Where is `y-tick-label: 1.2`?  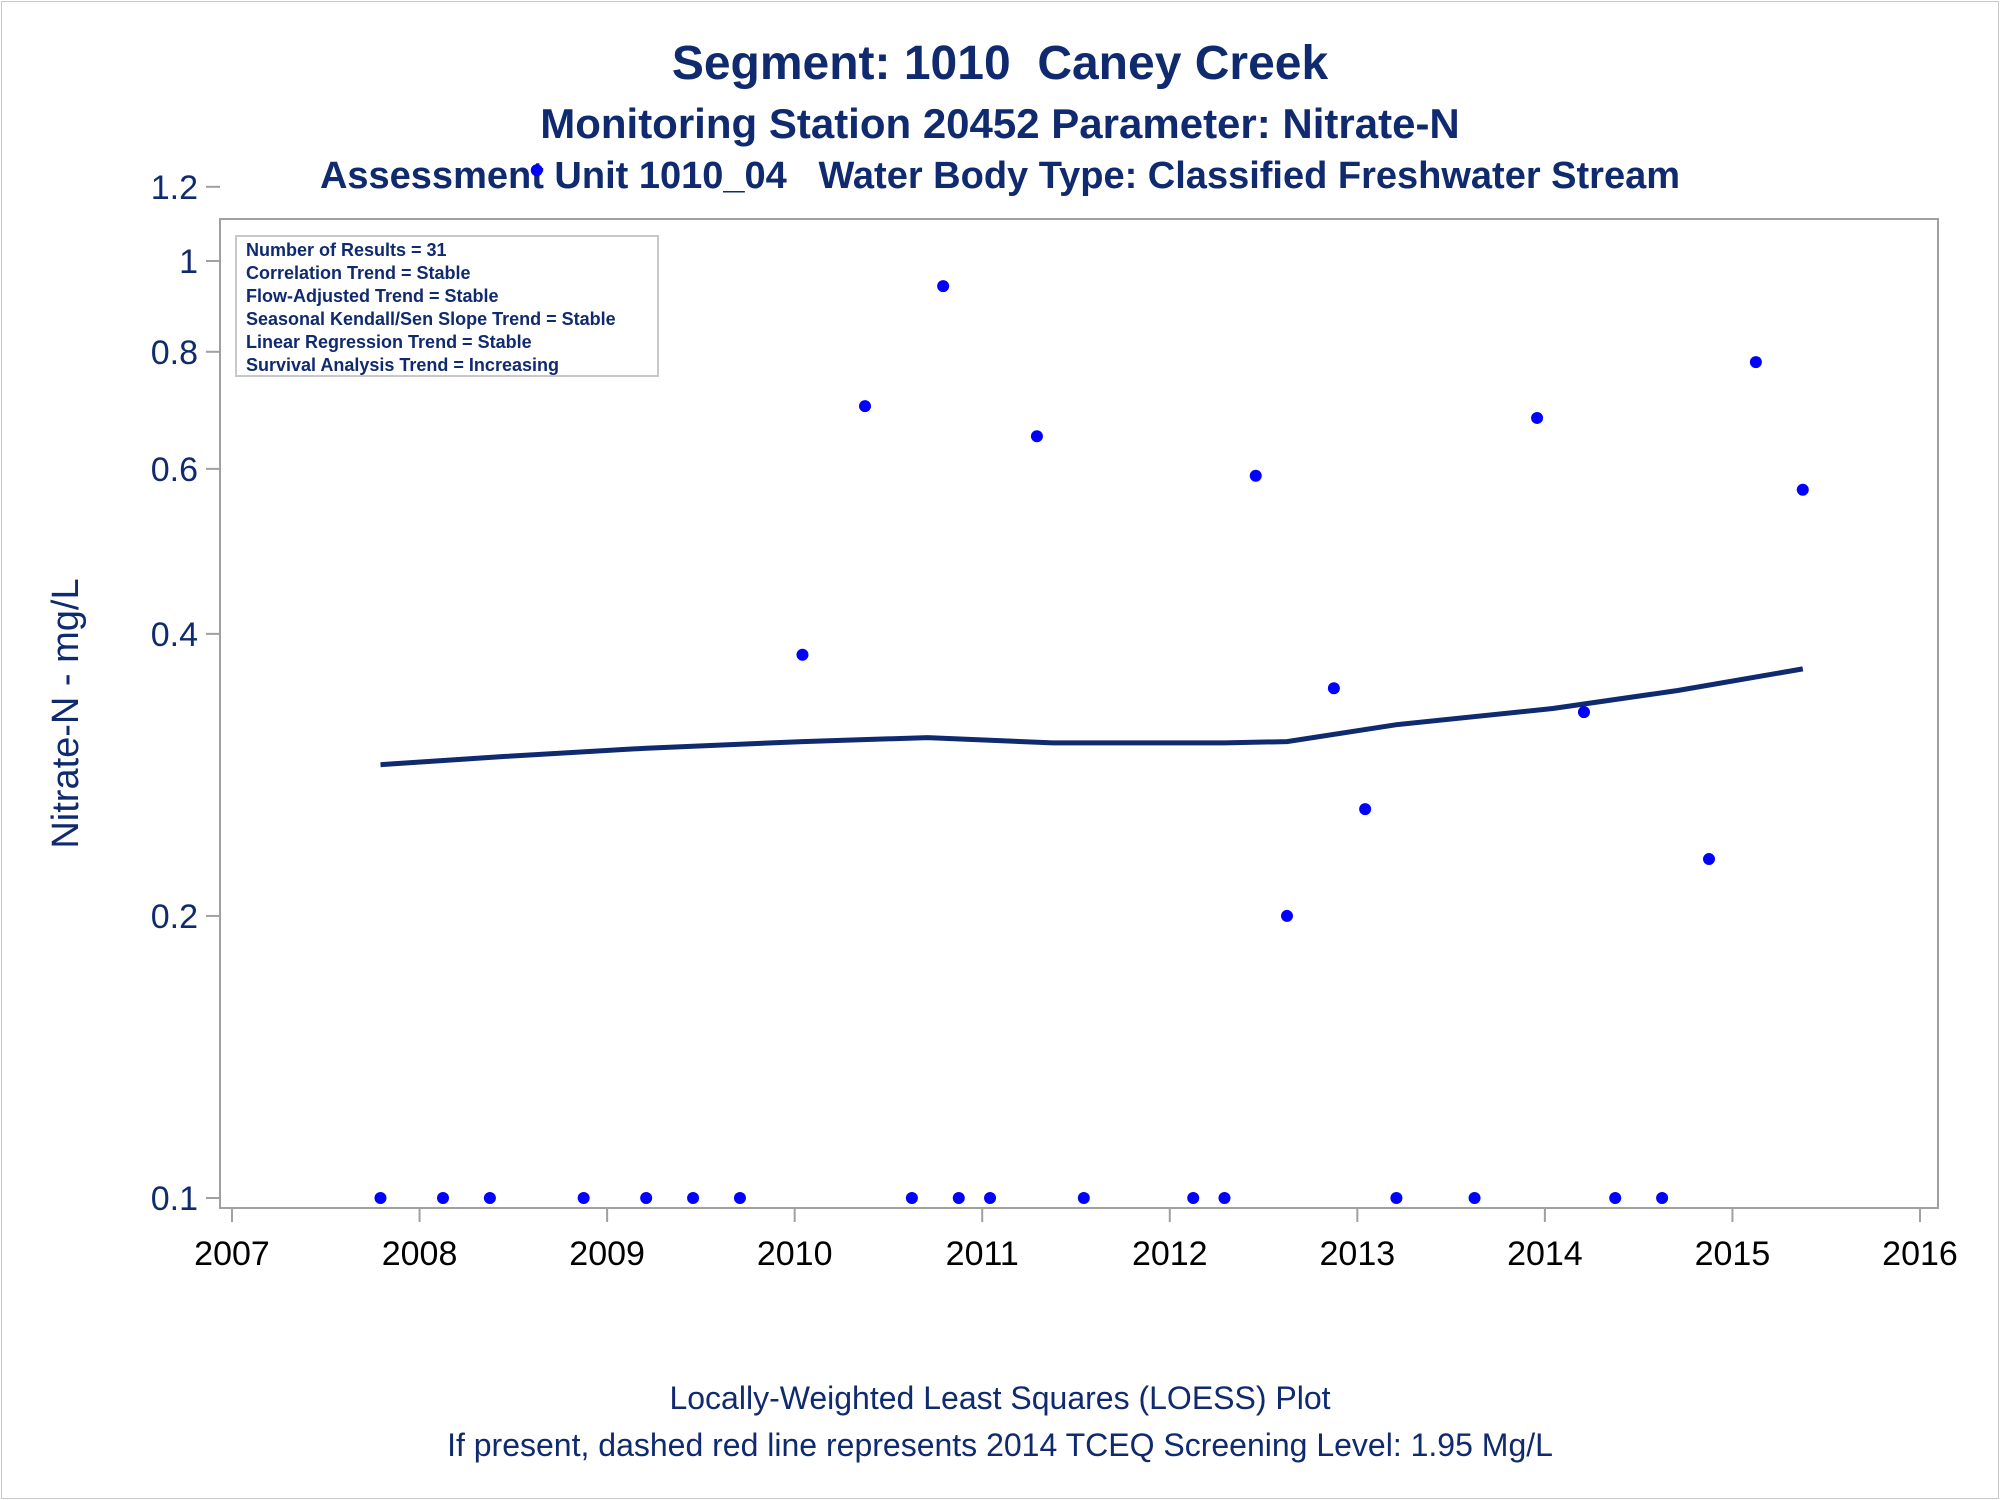 y-tick-label: 1.2 is located at coordinates (174, 188).